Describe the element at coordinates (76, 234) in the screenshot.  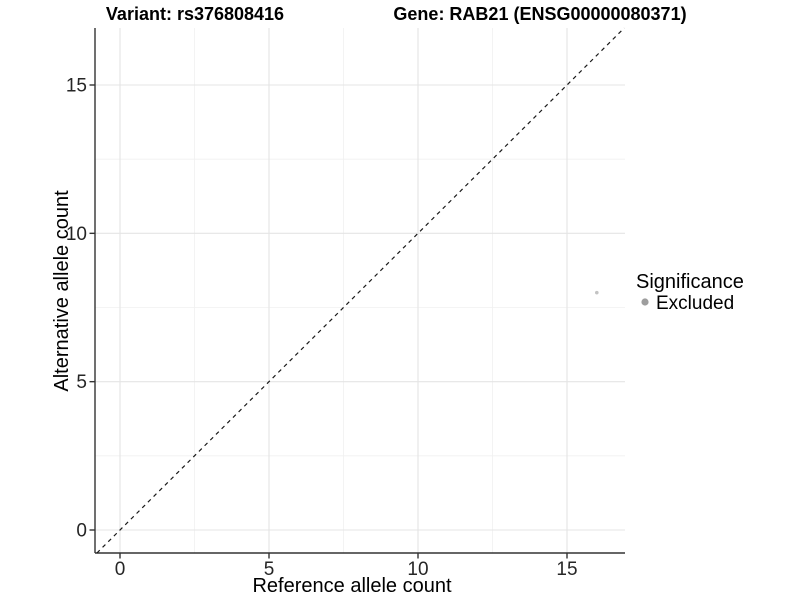
I see `y-tick-label: 10` at that location.